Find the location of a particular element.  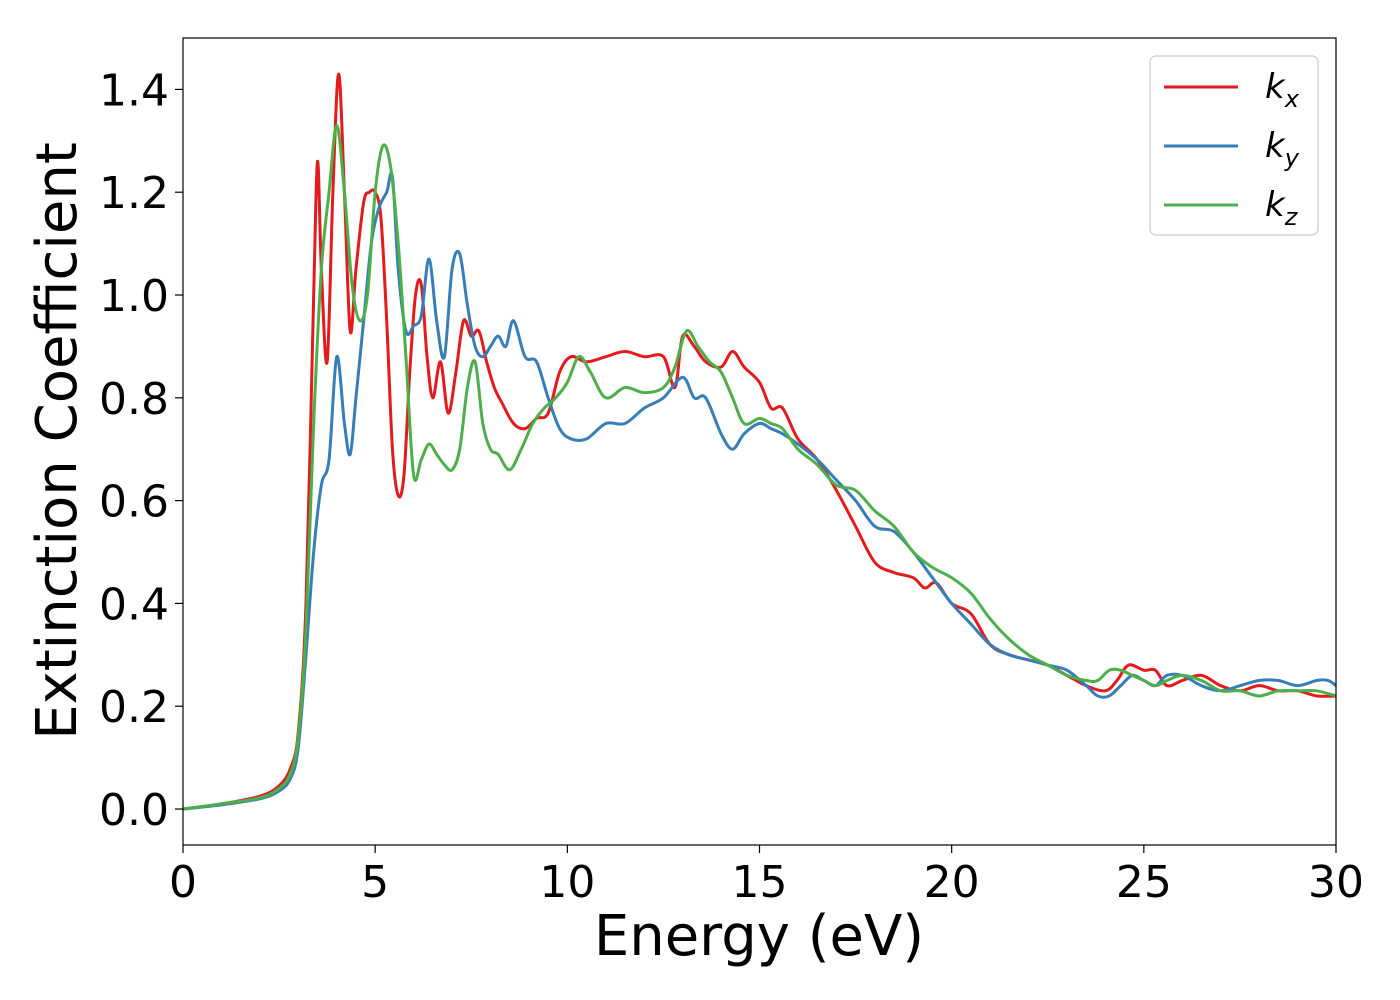

y-tick-label: 0.8 is located at coordinates (134, 399).